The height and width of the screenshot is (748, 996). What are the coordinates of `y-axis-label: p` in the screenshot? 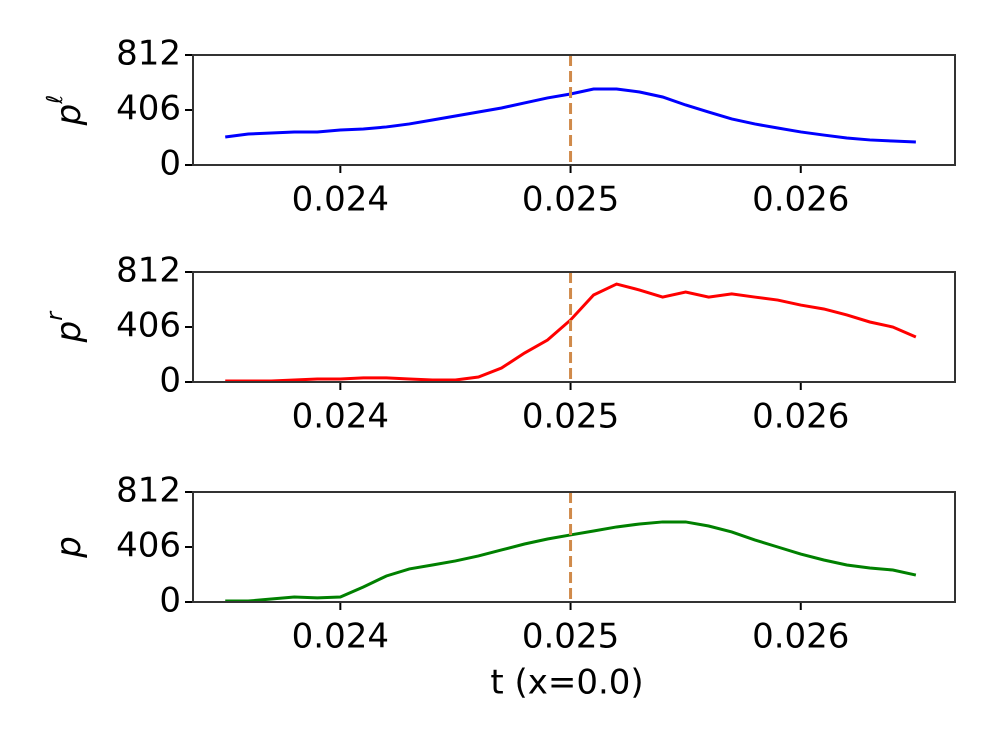 It's located at (69, 547).